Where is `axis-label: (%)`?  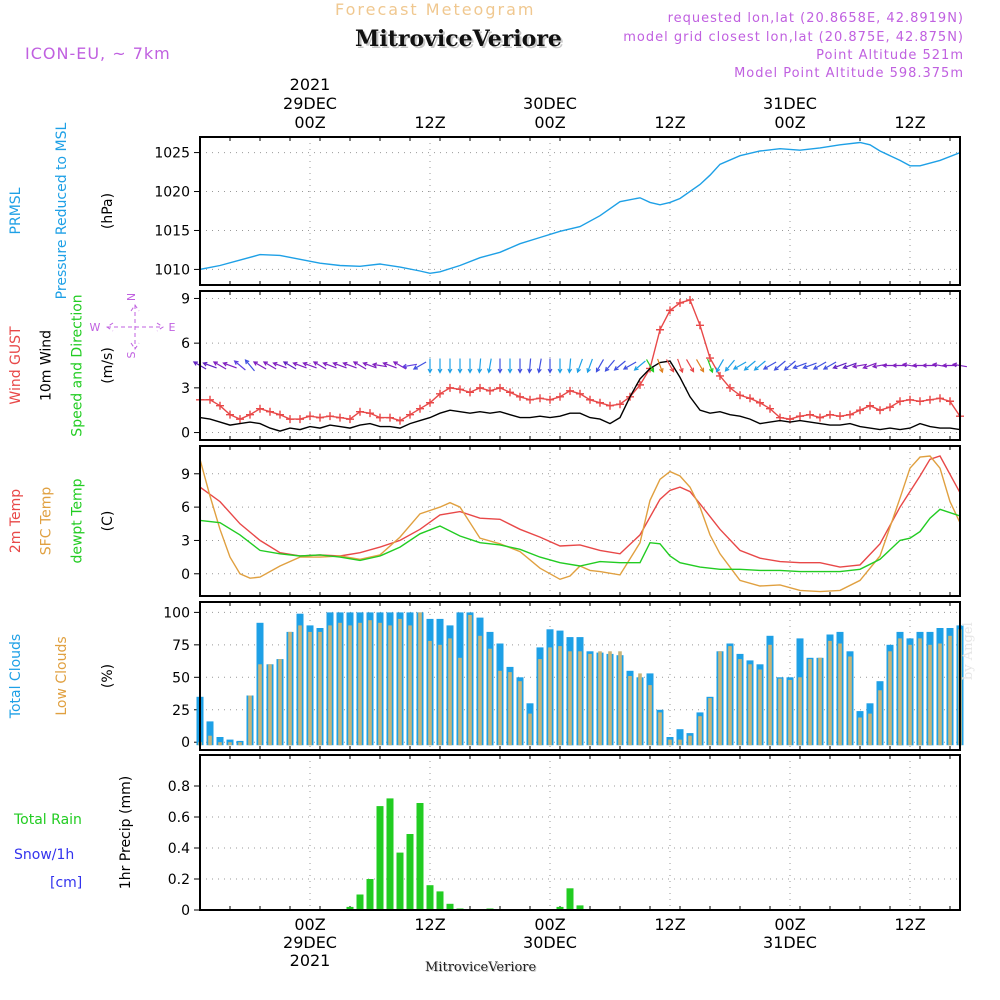
axis-label: (%) is located at coordinates (108, 676).